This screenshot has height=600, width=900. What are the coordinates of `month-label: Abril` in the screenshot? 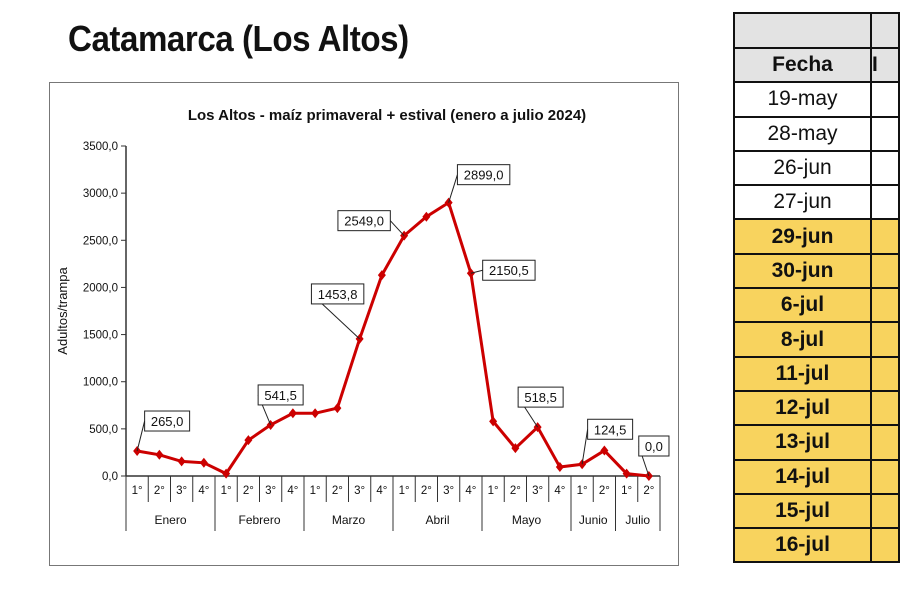 It's located at (437, 520).